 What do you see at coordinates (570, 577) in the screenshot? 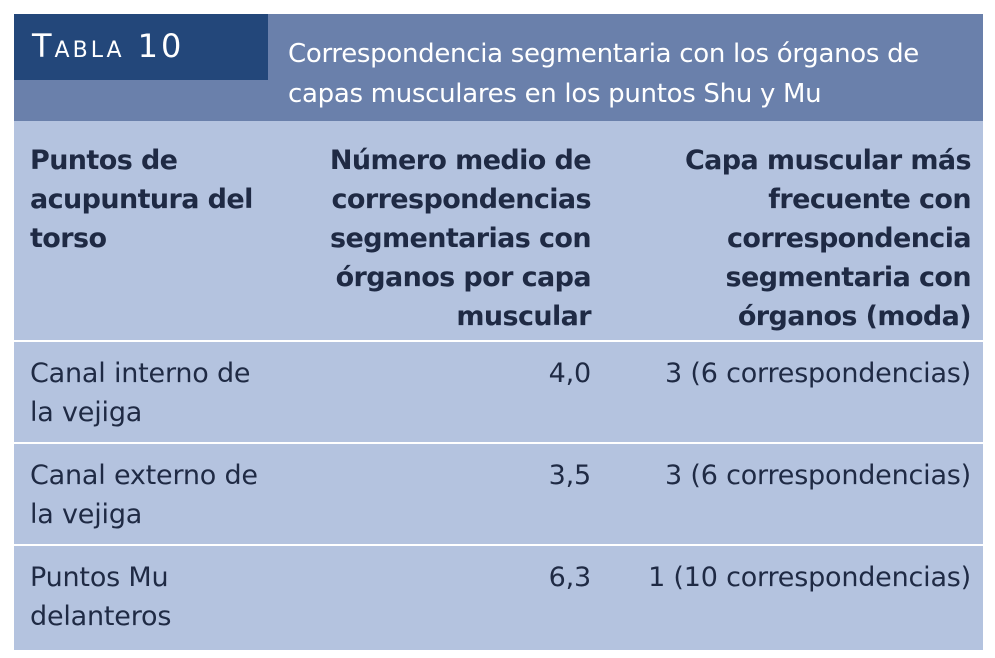
I see `row-numero-medio: 6,3` at bounding box center [570, 577].